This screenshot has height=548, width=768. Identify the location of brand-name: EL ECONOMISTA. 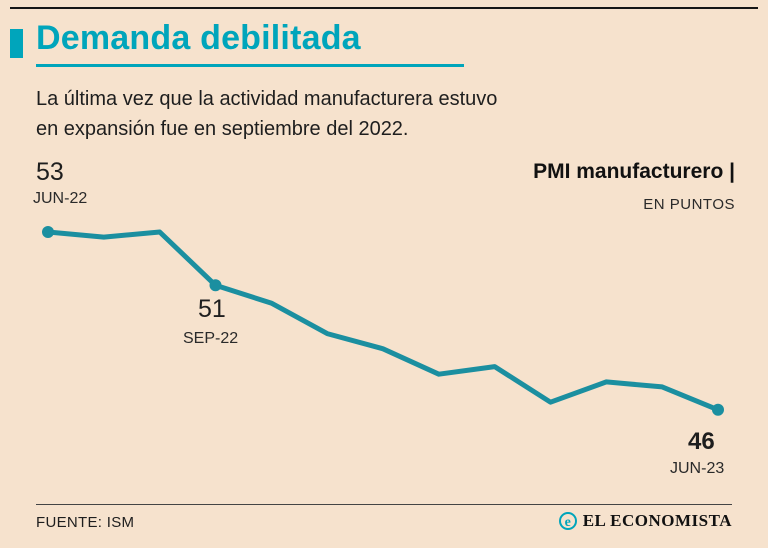
(657, 520).